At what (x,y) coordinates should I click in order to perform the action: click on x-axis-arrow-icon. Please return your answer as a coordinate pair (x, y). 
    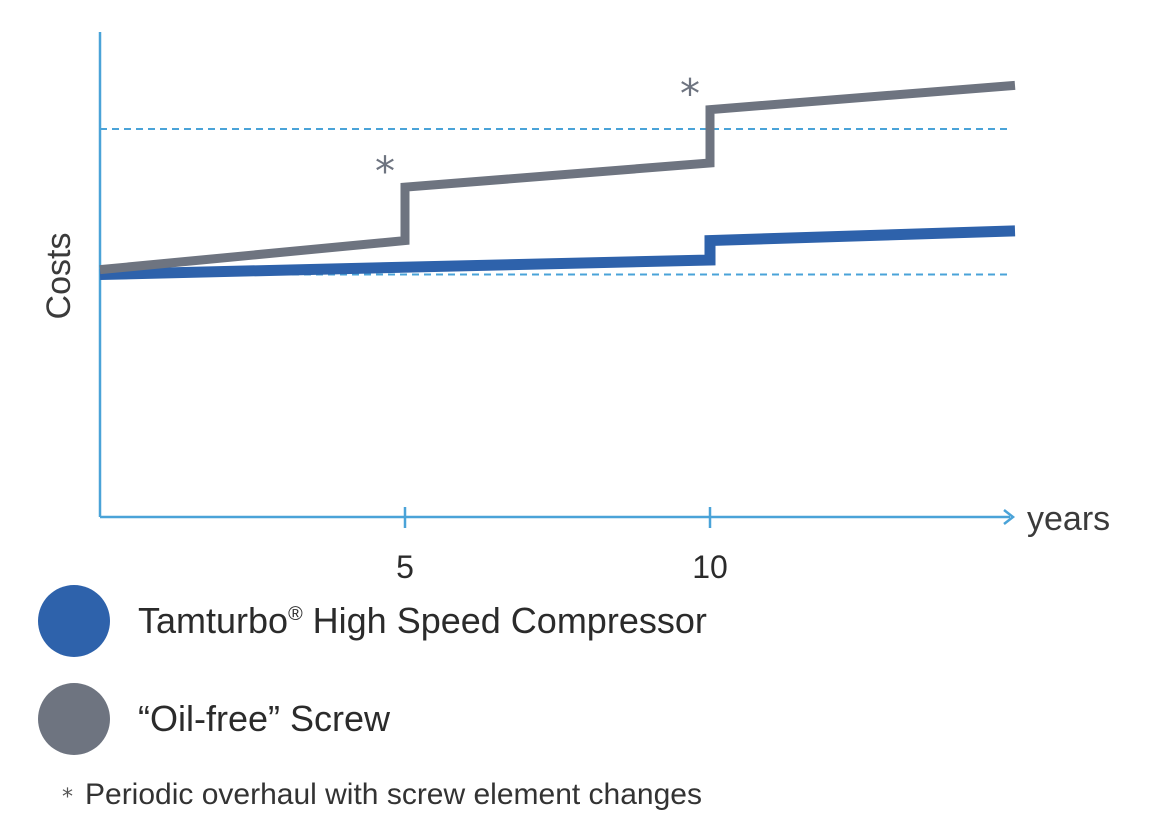
    Looking at the image, I should click on (1009, 517).